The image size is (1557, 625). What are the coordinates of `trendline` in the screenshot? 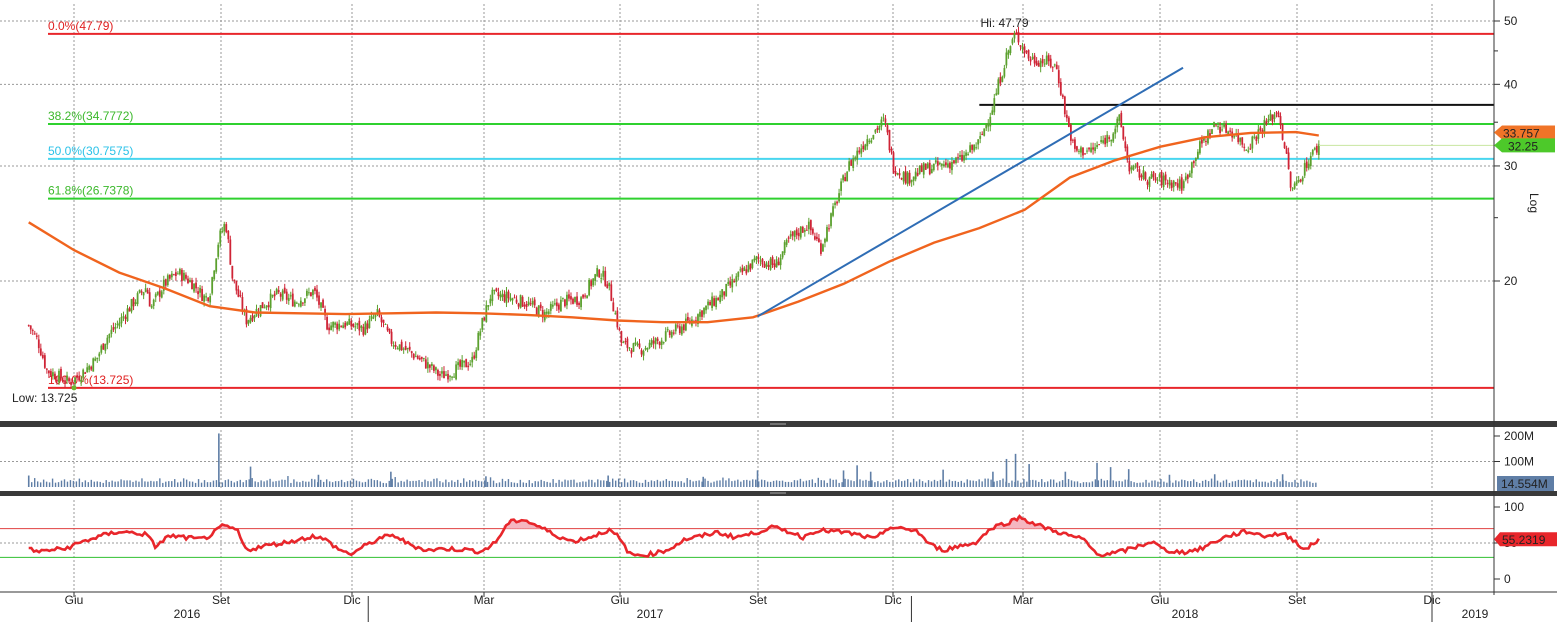 It's located at (970, 192).